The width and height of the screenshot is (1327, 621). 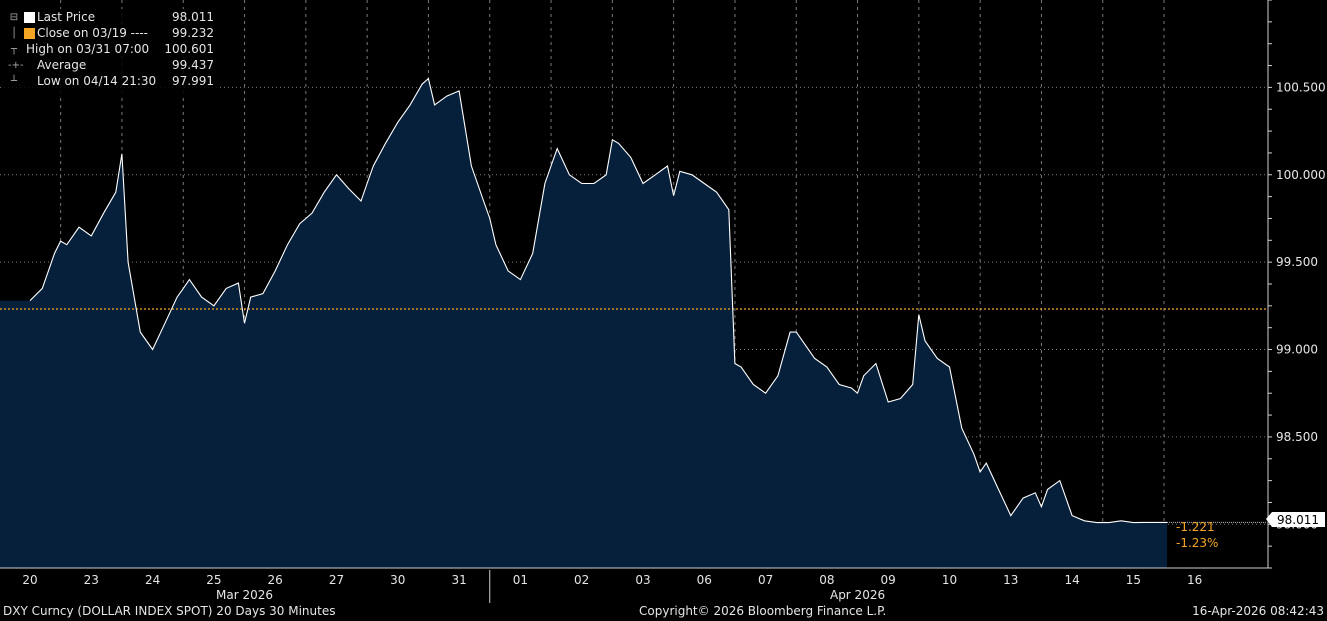 I want to click on last-price-swatch, so click(x=29, y=17).